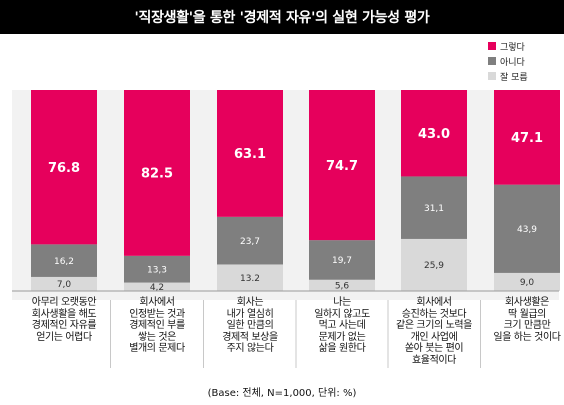 The image size is (564, 405). Describe the element at coordinates (492, 61) in the screenshot. I see `legend-swatch-no` at that location.